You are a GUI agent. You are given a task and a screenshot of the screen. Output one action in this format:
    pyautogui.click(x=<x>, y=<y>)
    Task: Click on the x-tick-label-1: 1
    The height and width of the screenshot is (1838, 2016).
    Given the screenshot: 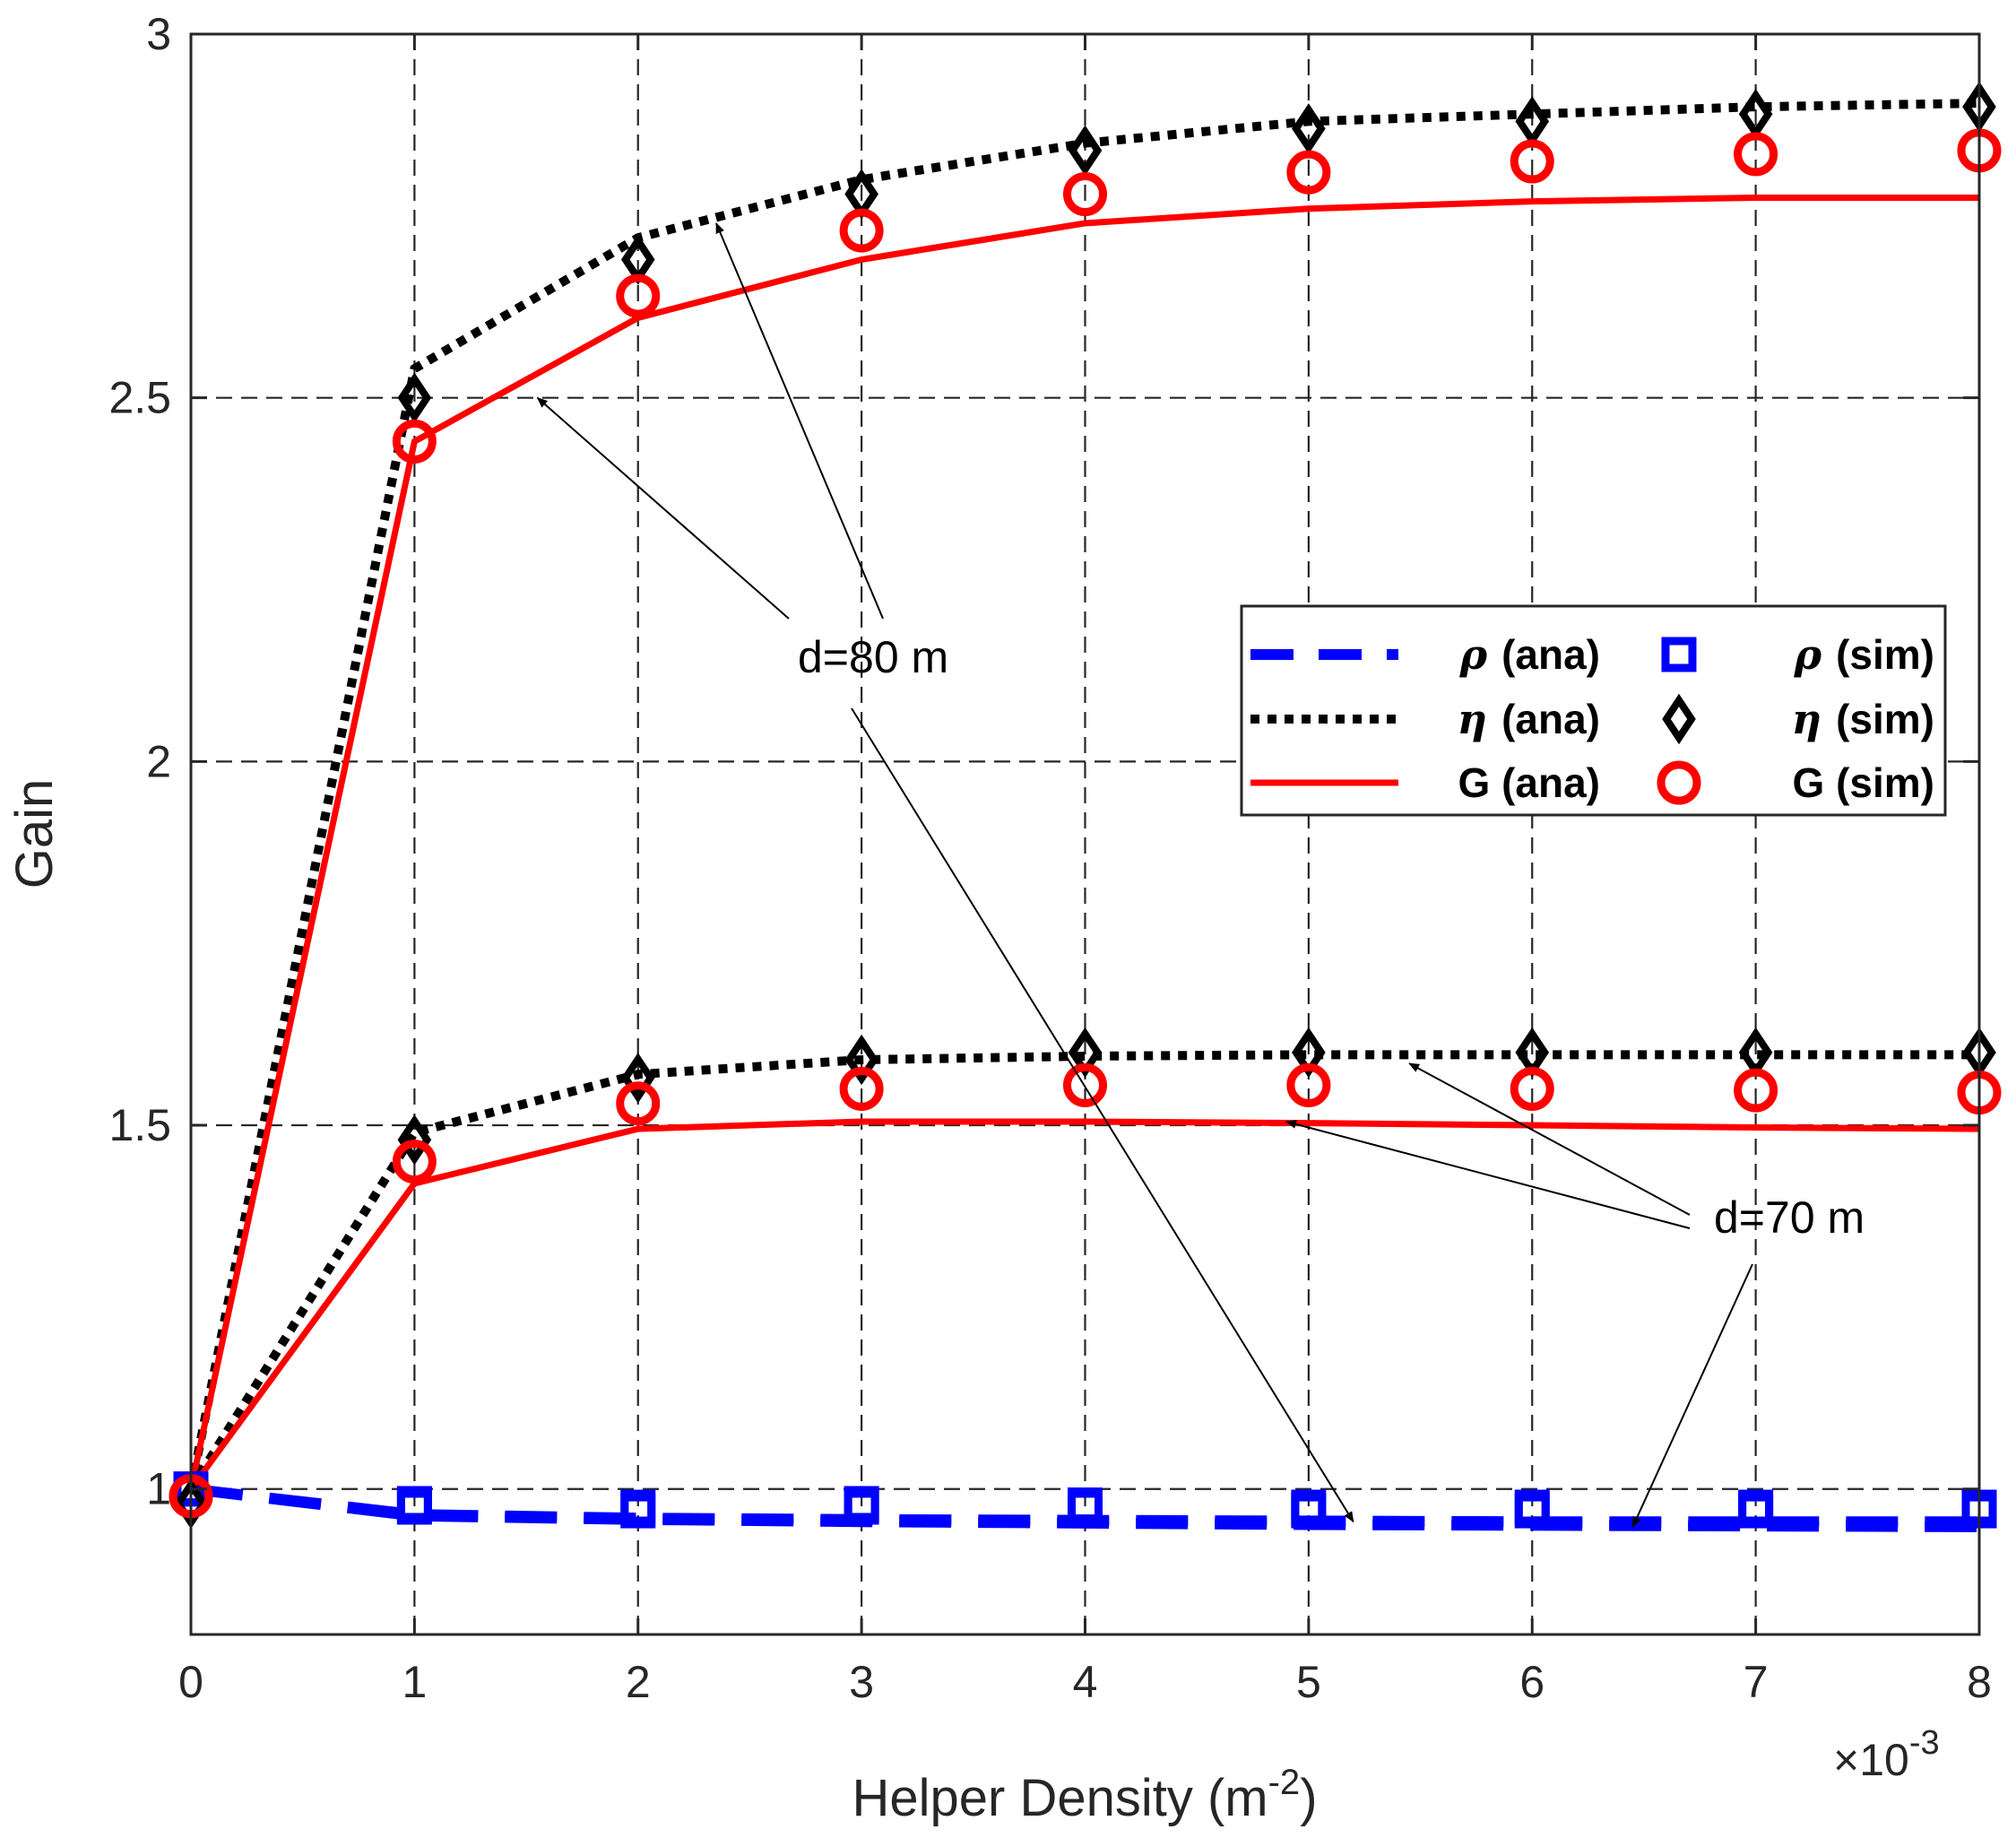 What is the action you would take?
    pyautogui.click(x=414, y=1682)
    